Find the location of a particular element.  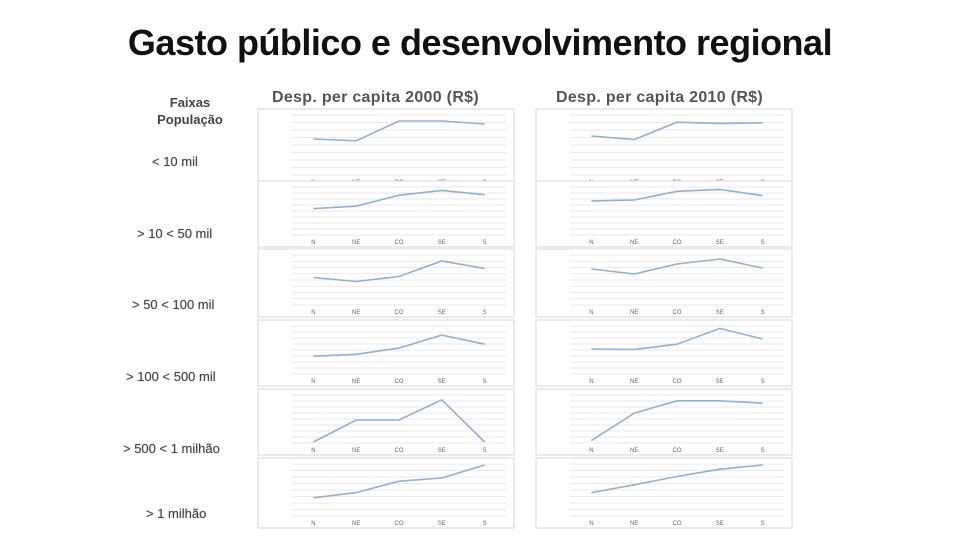

chart-panel-4: N NE CO SE S is located at coordinates (664, 214).